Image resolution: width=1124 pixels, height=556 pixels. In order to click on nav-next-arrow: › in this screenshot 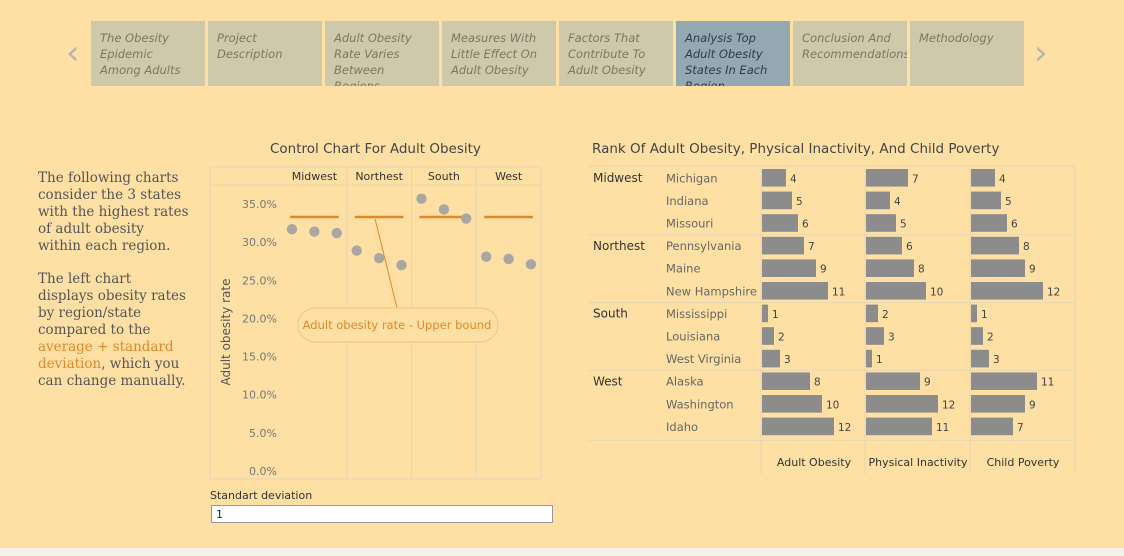, I will do `click(1041, 53)`.